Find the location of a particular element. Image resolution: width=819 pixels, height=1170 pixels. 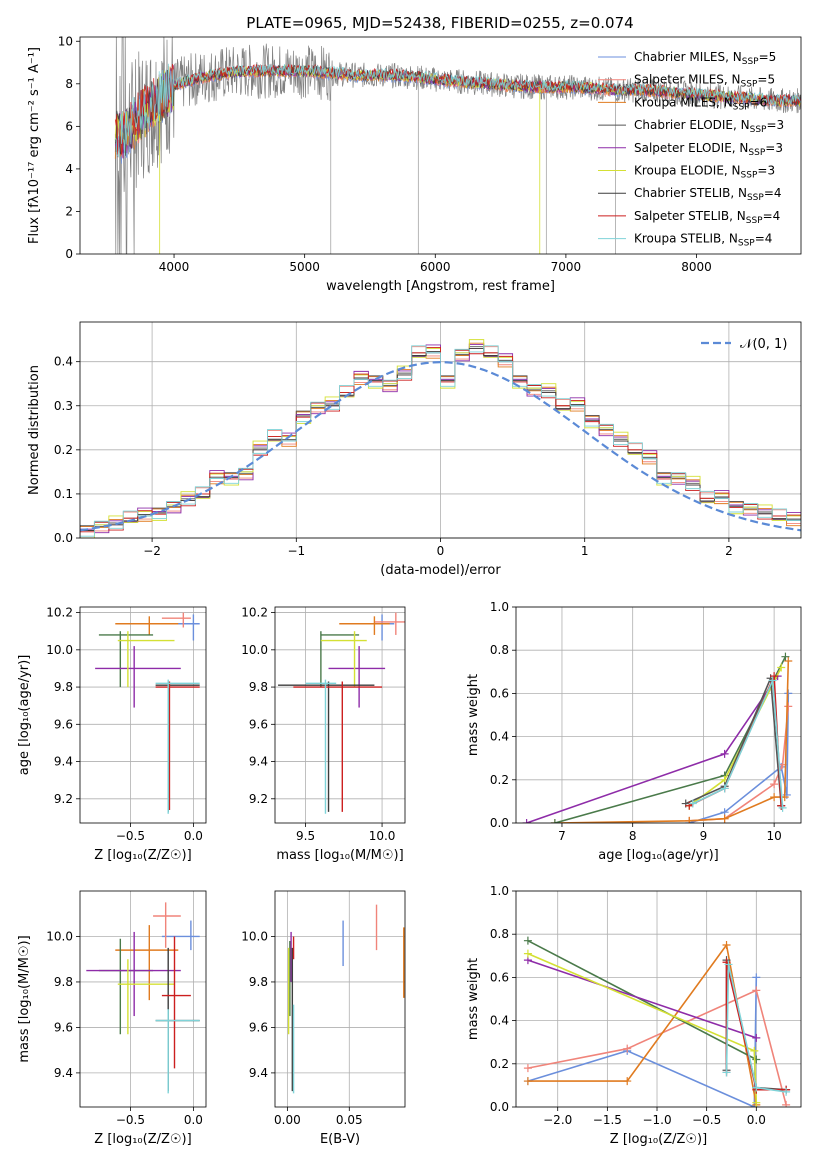

ebv_mass-plot-area is located at coordinates (346, 999).